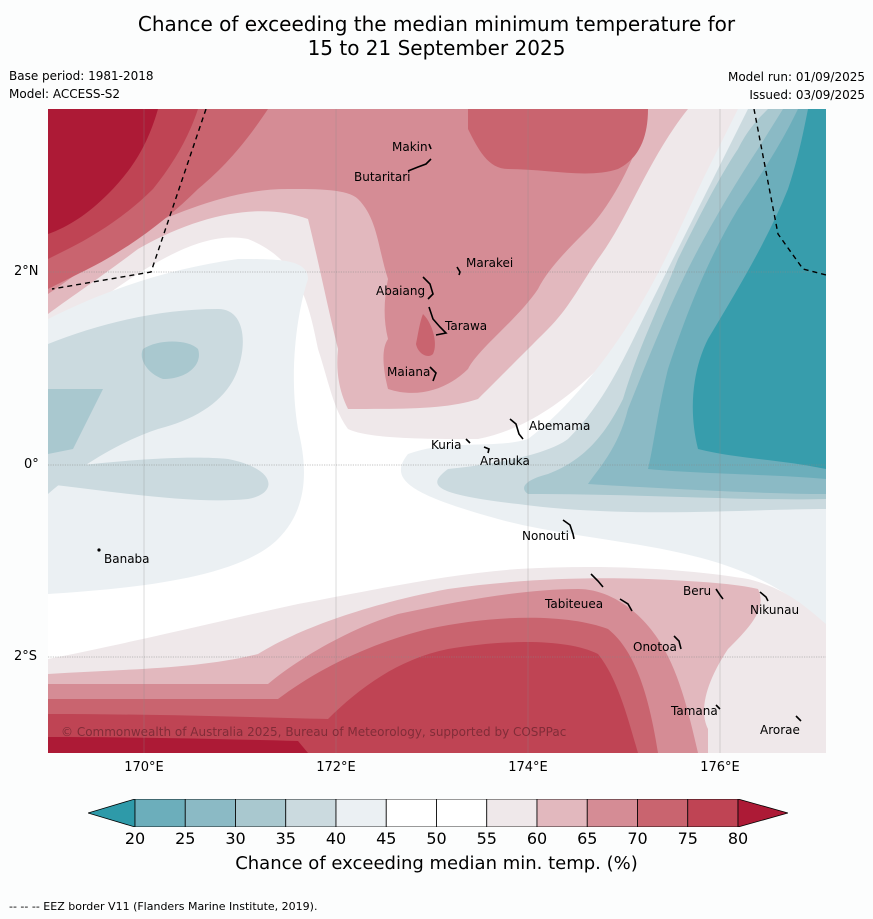 The image size is (873, 919). Describe the element at coordinates (738, 838) in the screenshot. I see `colorbar-tick-label: 80` at that location.